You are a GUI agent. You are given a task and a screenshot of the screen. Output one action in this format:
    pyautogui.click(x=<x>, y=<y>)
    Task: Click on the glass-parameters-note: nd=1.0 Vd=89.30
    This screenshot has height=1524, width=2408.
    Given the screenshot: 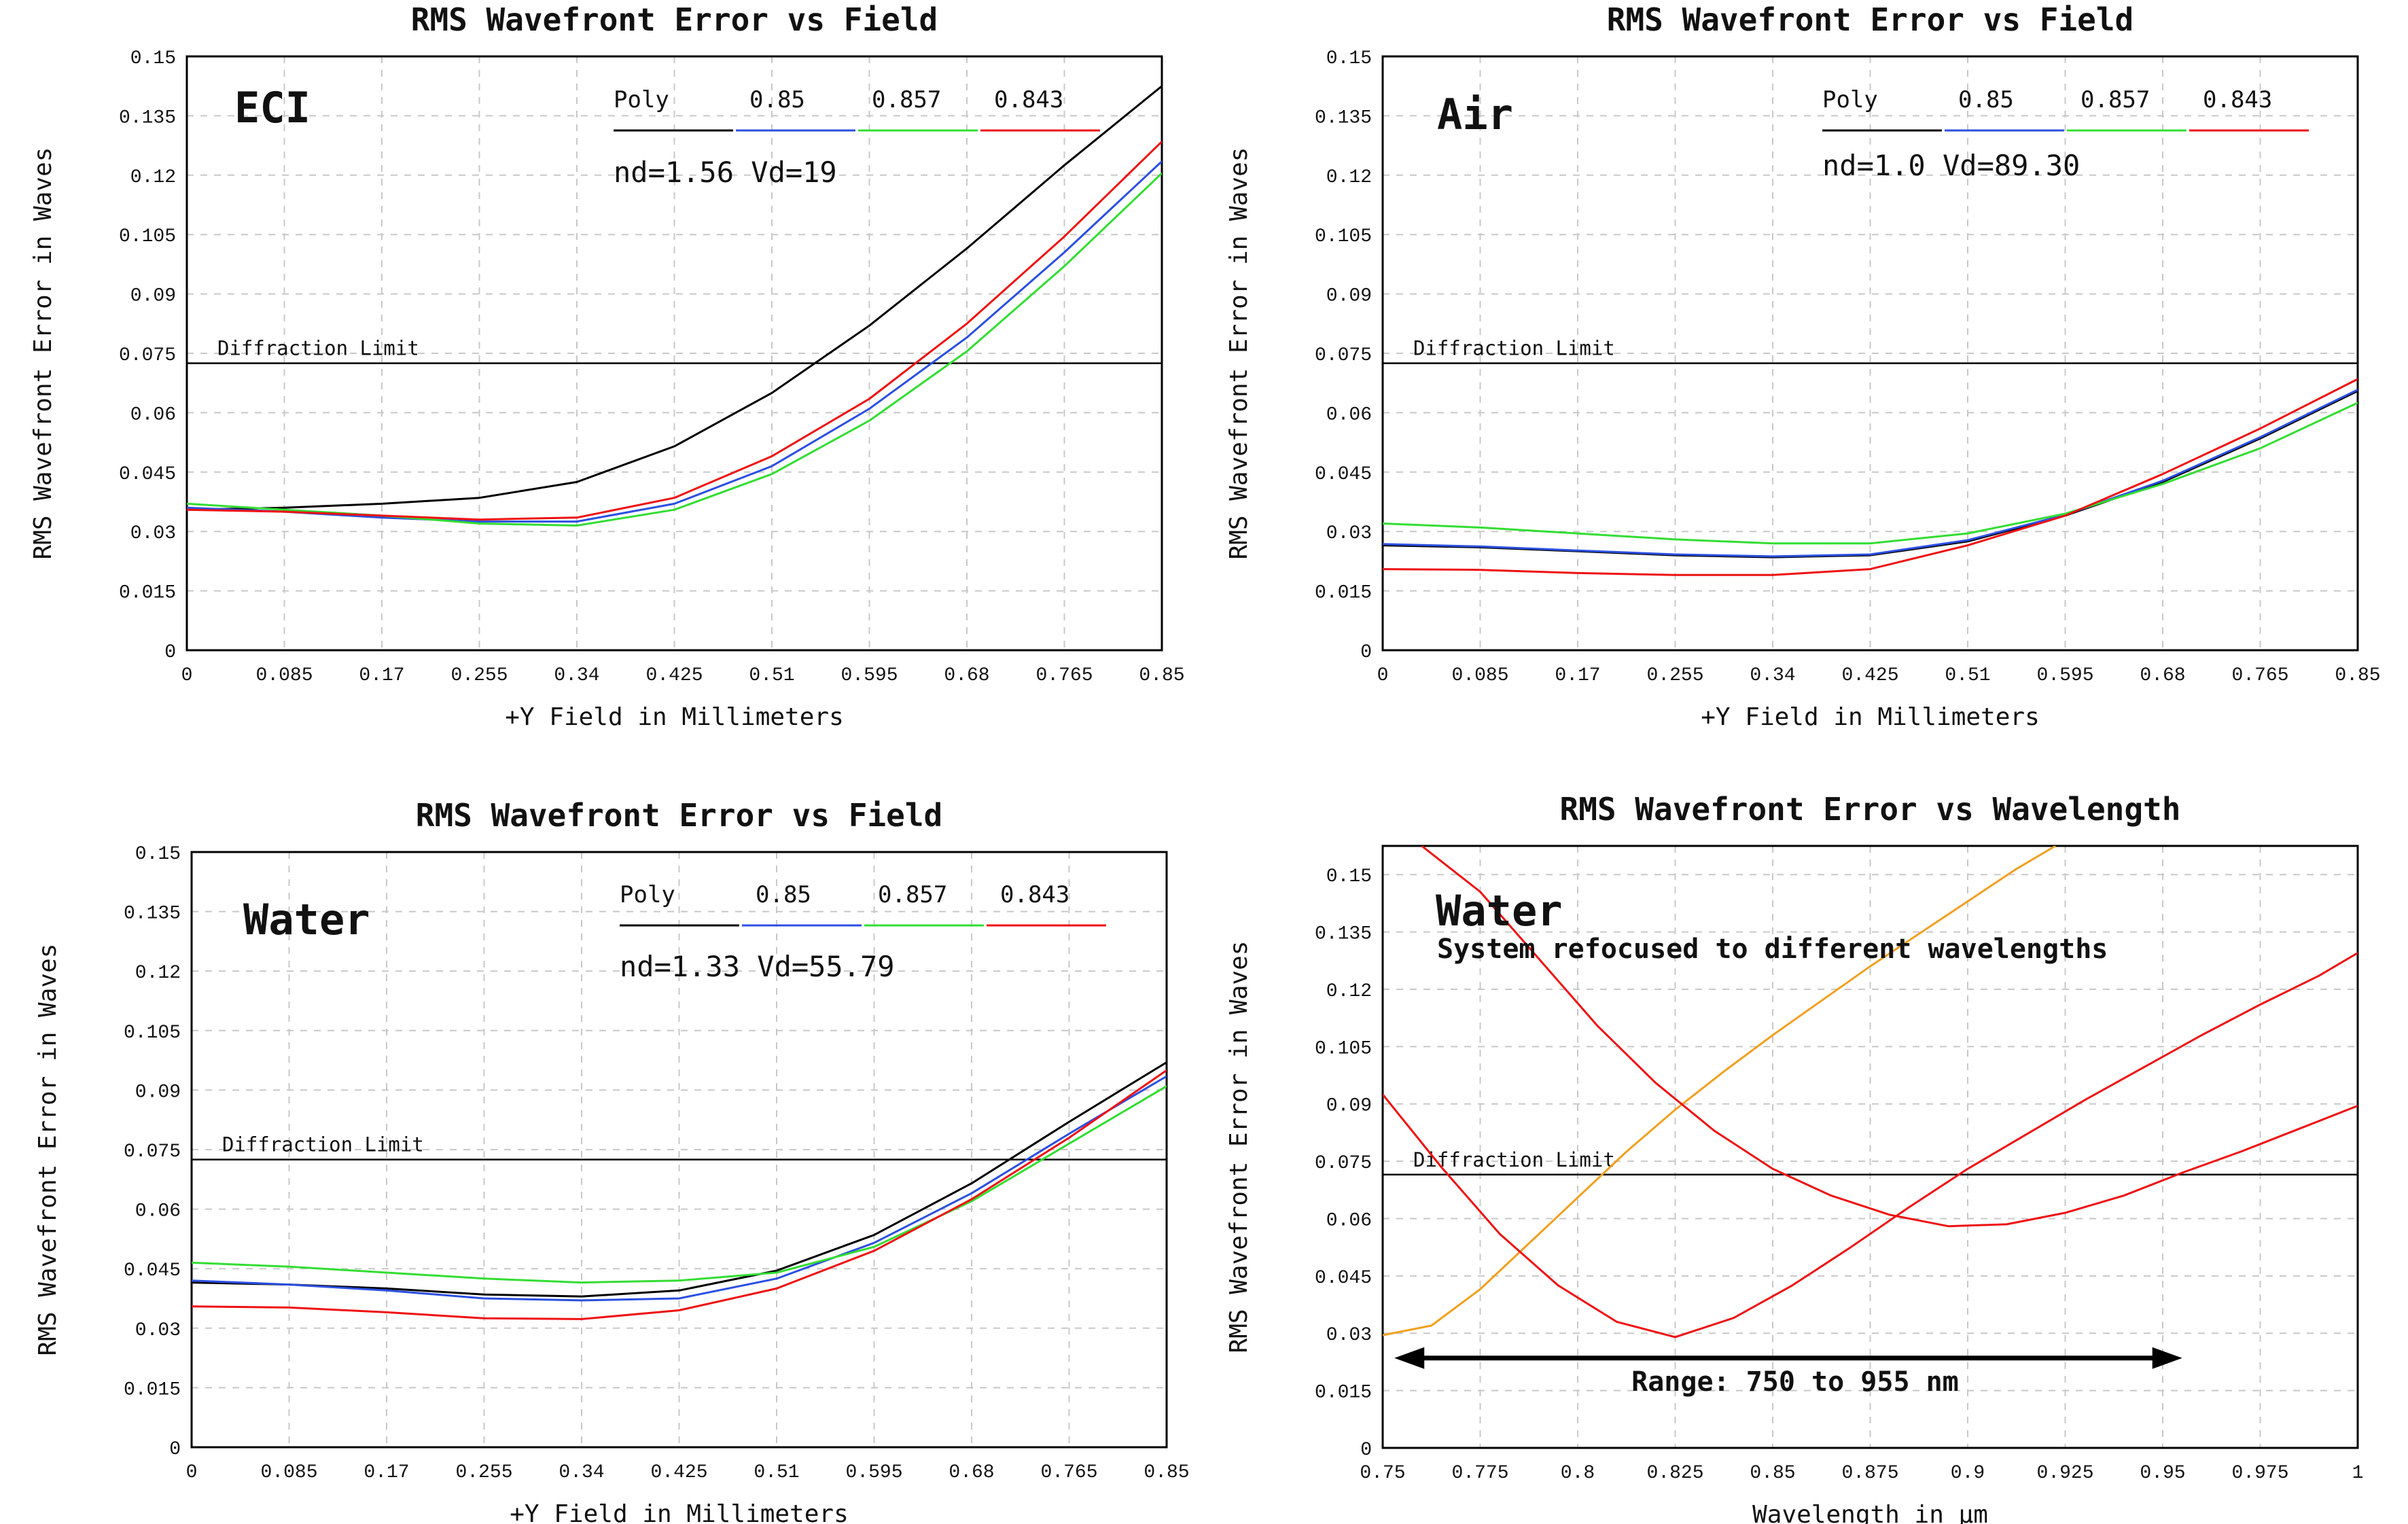 What is the action you would take?
    pyautogui.click(x=1951, y=165)
    